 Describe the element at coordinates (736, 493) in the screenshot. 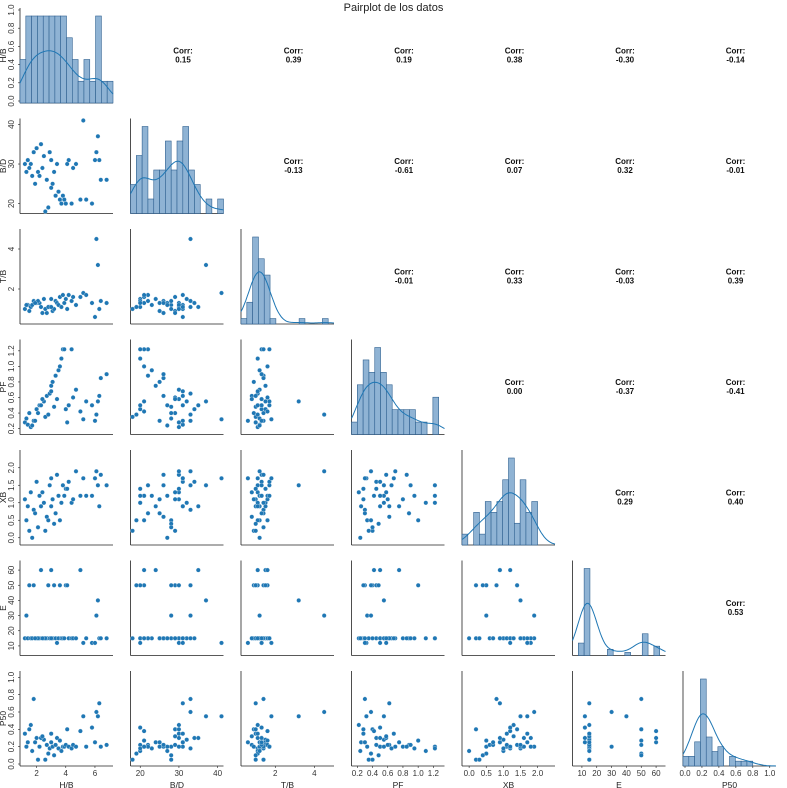

I see `cell-xb-p50-corr-label: Corr:` at that location.